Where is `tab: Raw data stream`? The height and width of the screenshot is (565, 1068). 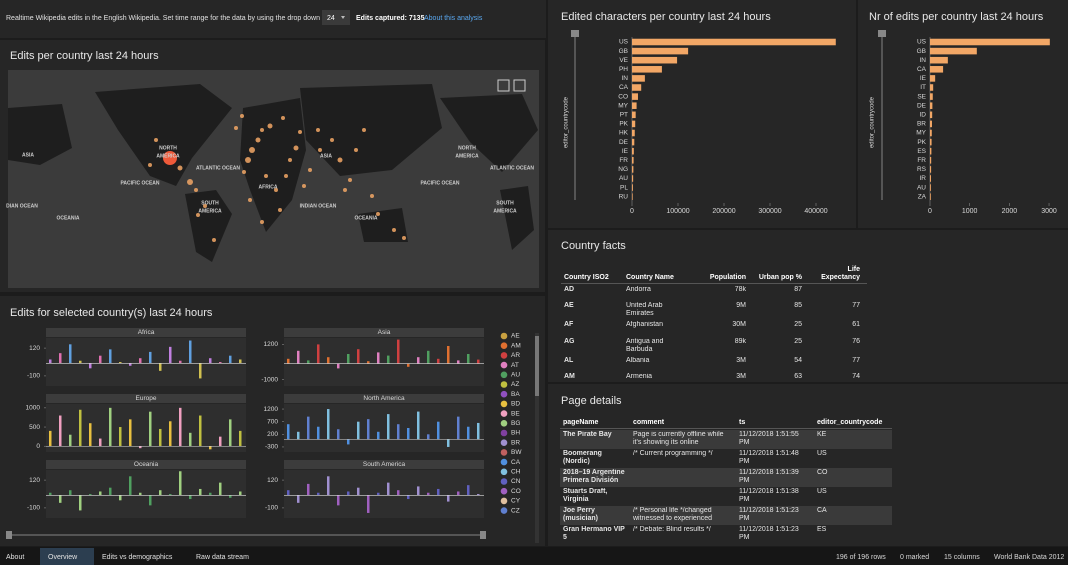 tab: Raw data stream is located at coordinates (222, 557).